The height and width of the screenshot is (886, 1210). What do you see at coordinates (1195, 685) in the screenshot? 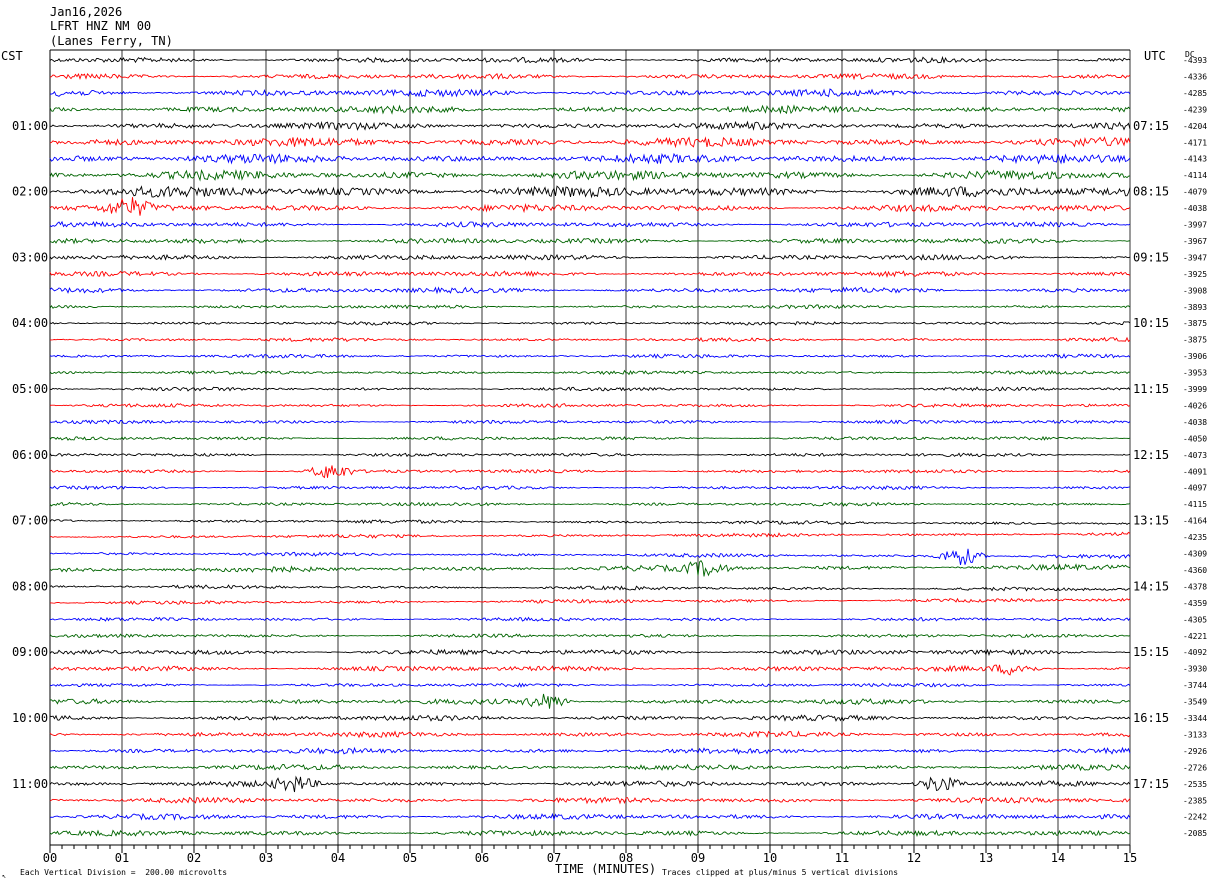
I see `dc-offset-label: -3744` at bounding box center [1195, 685].